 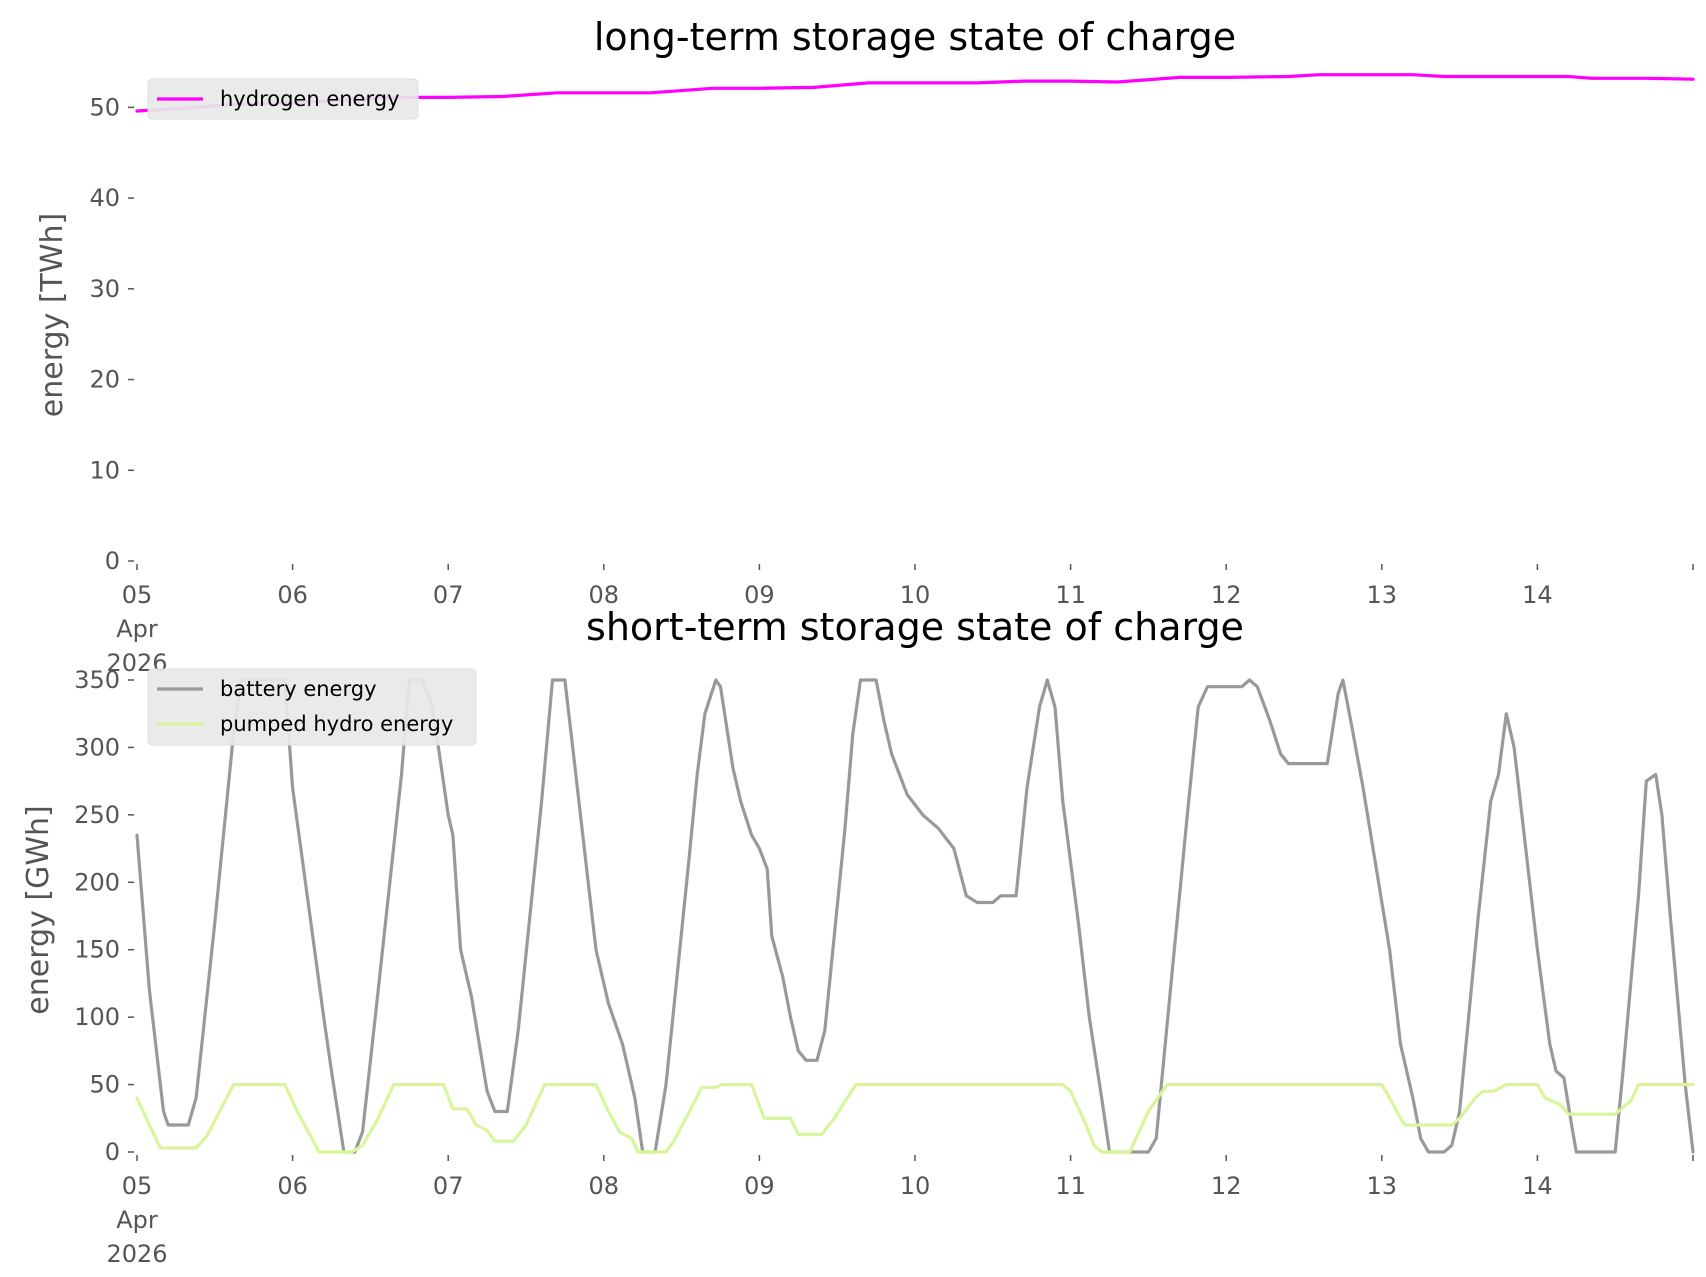 What do you see at coordinates (104, 289) in the screenshot?
I see `y-tick-label: 30` at bounding box center [104, 289].